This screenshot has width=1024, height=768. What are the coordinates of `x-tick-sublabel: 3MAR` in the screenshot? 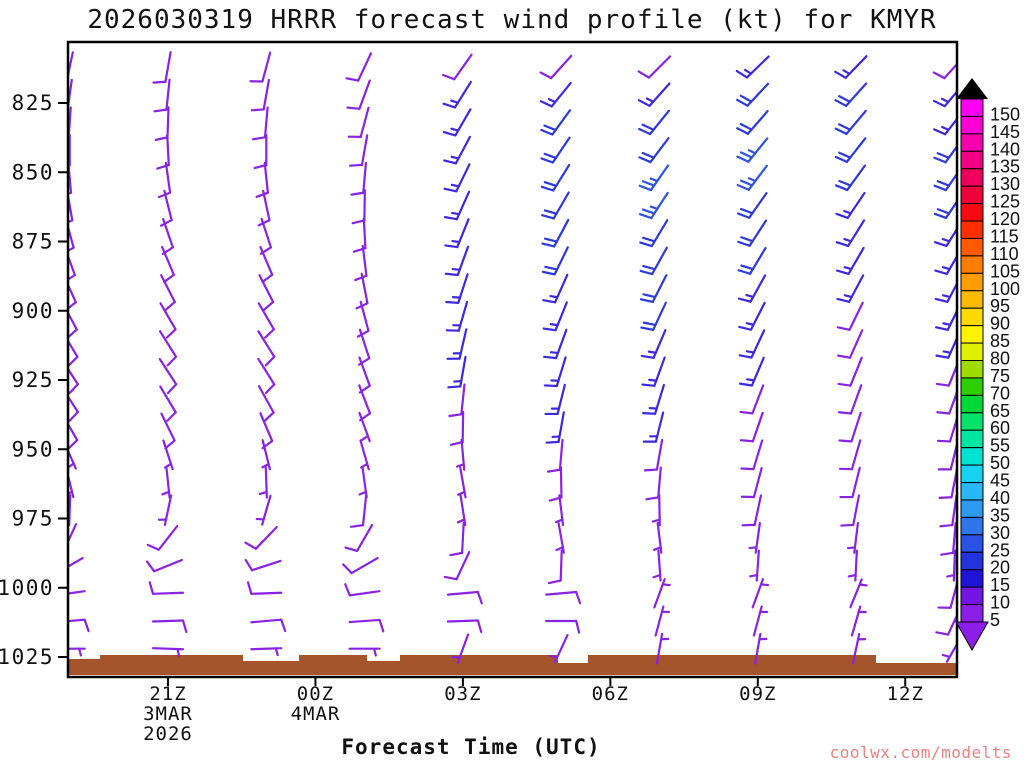 It's located at (168, 714).